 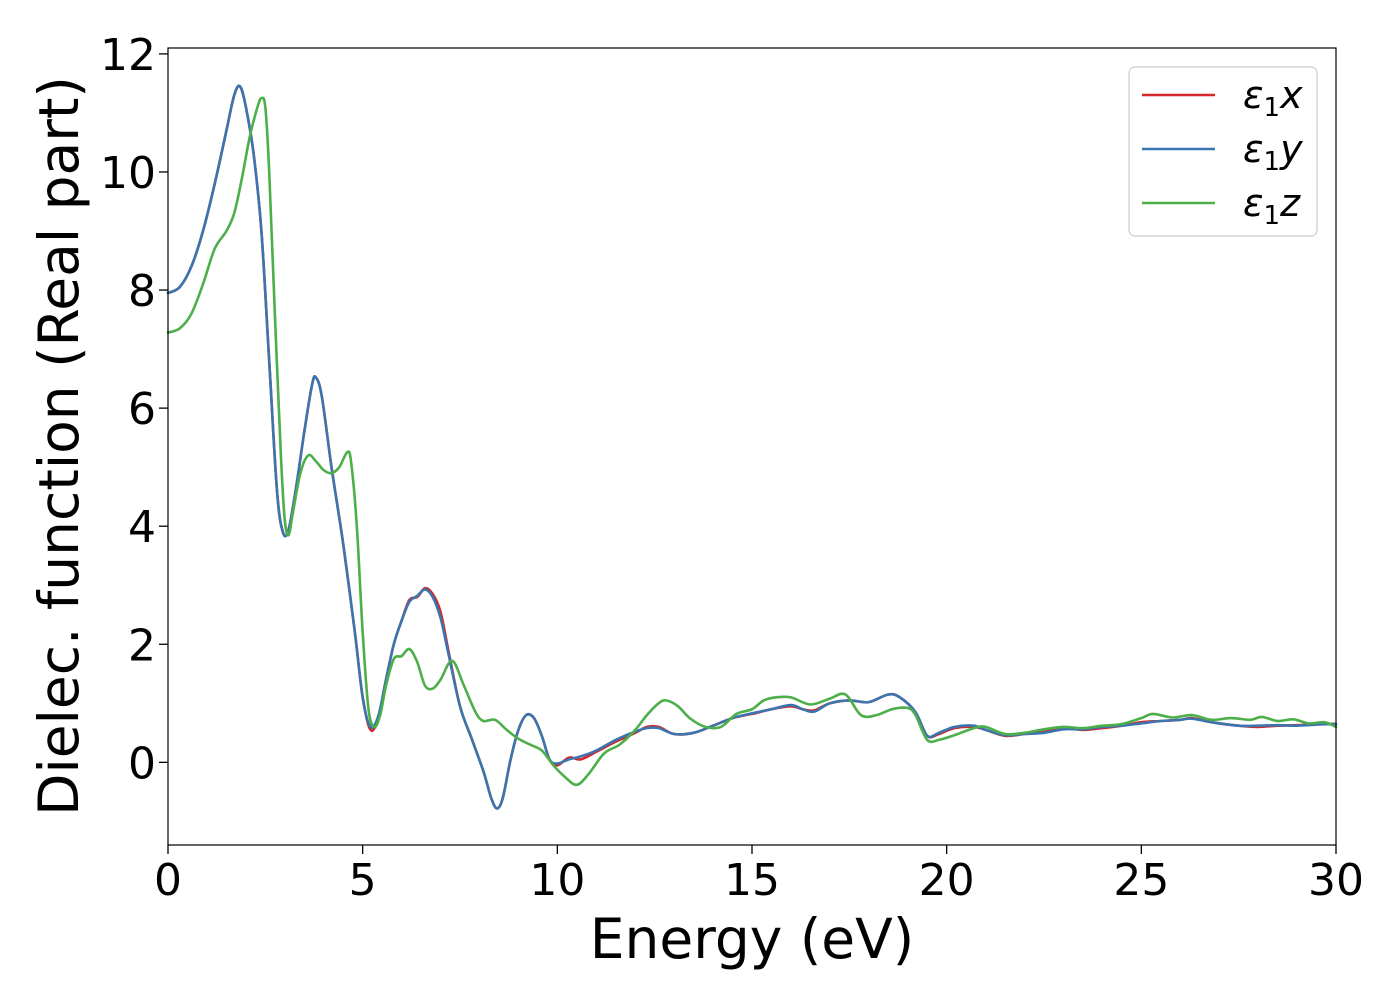 What do you see at coordinates (947, 880) in the screenshot?
I see `x-tick-label: 20` at bounding box center [947, 880].